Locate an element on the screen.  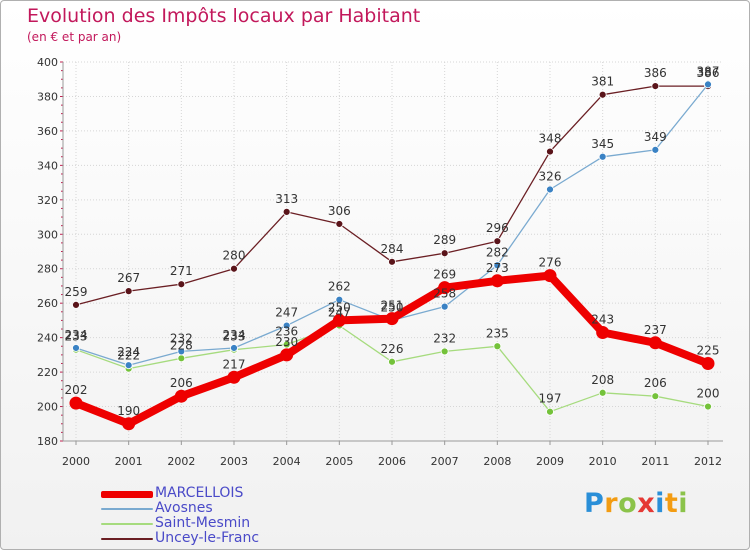
data-label-avosnes: 262 is located at coordinates (339, 287).